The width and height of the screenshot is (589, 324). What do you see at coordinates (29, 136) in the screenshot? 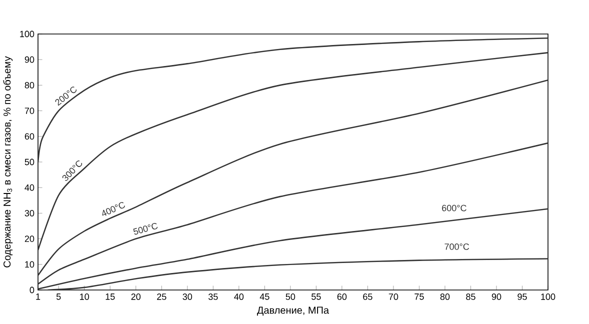
I see `y-tick-label: 60` at bounding box center [29, 136].